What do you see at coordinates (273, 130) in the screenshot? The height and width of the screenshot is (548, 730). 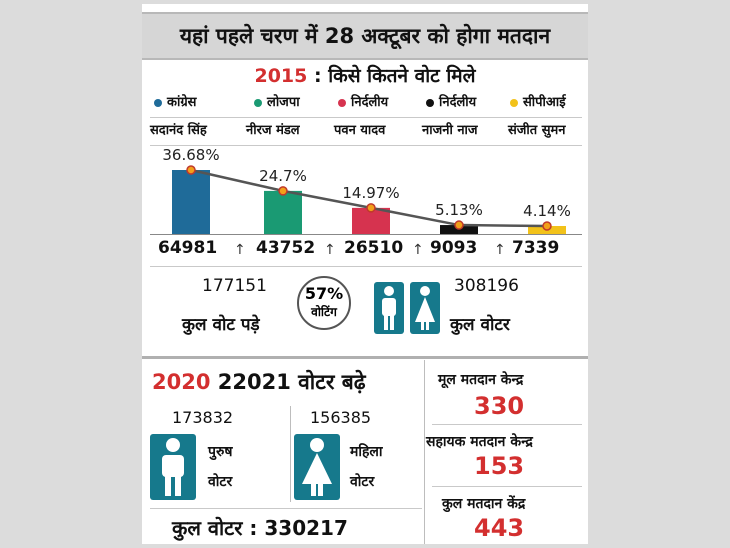 I see `candidate-name: नीरज मंडल` at bounding box center [273, 130].